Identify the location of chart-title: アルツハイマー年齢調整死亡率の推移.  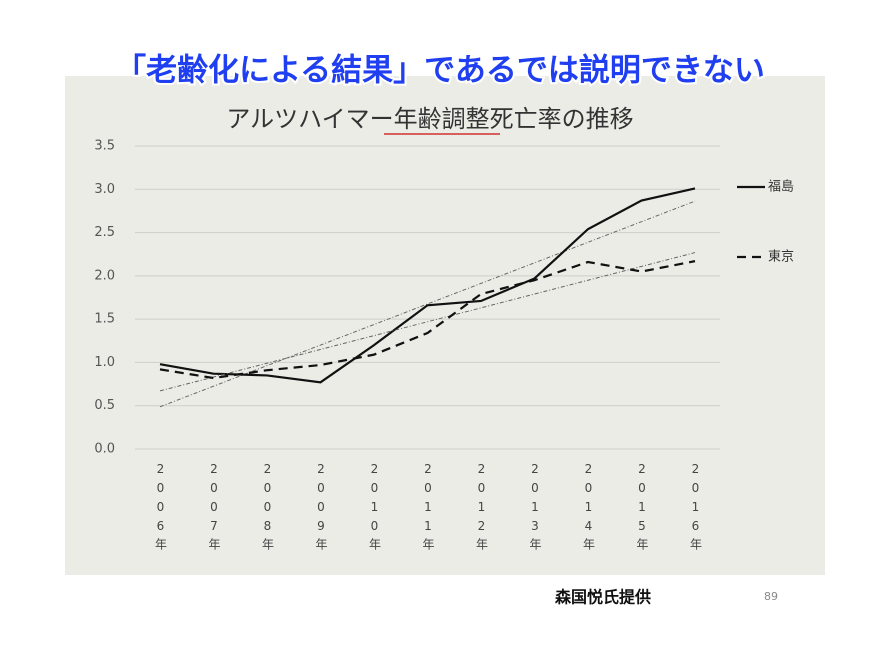
(429, 119).